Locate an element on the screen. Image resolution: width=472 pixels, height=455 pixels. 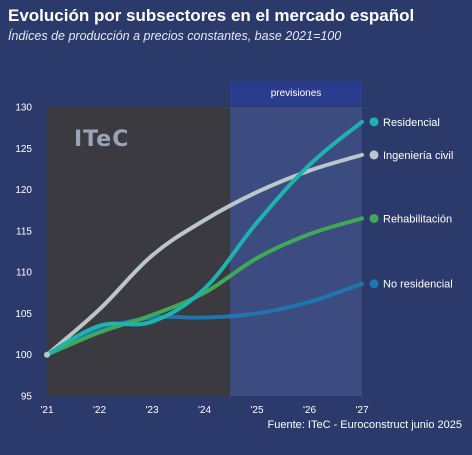
legend-marker-rehabilitacion is located at coordinates (374, 218).